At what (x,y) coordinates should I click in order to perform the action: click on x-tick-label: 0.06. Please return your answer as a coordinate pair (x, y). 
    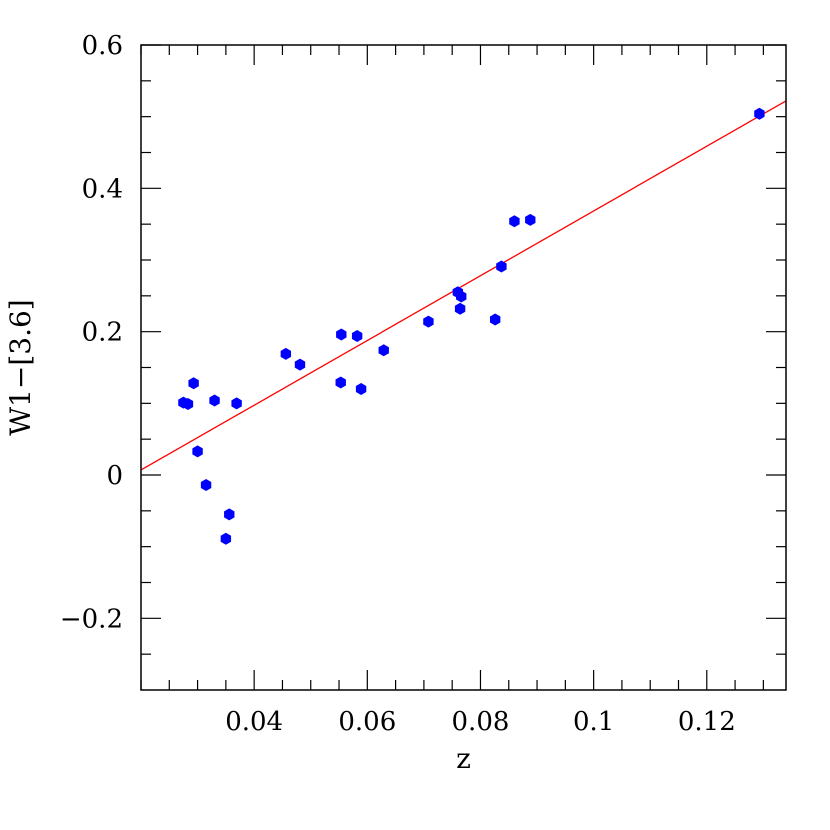
    Looking at the image, I should click on (367, 722).